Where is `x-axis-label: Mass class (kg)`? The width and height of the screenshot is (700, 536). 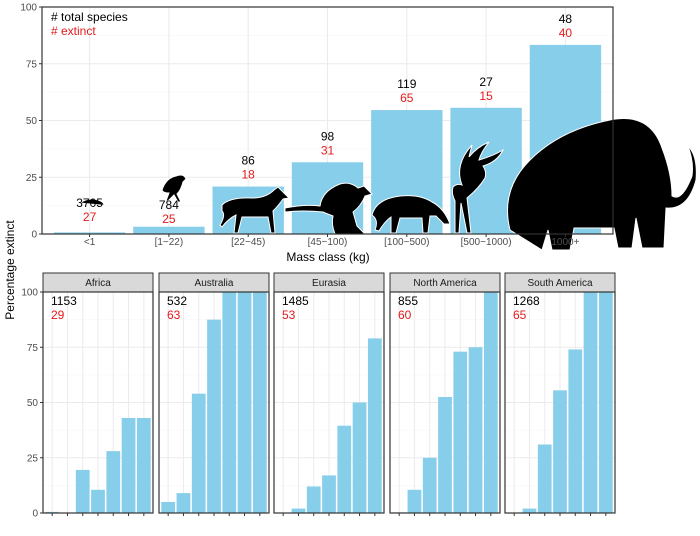 x-axis-label: Mass class (kg) is located at coordinates (327, 257).